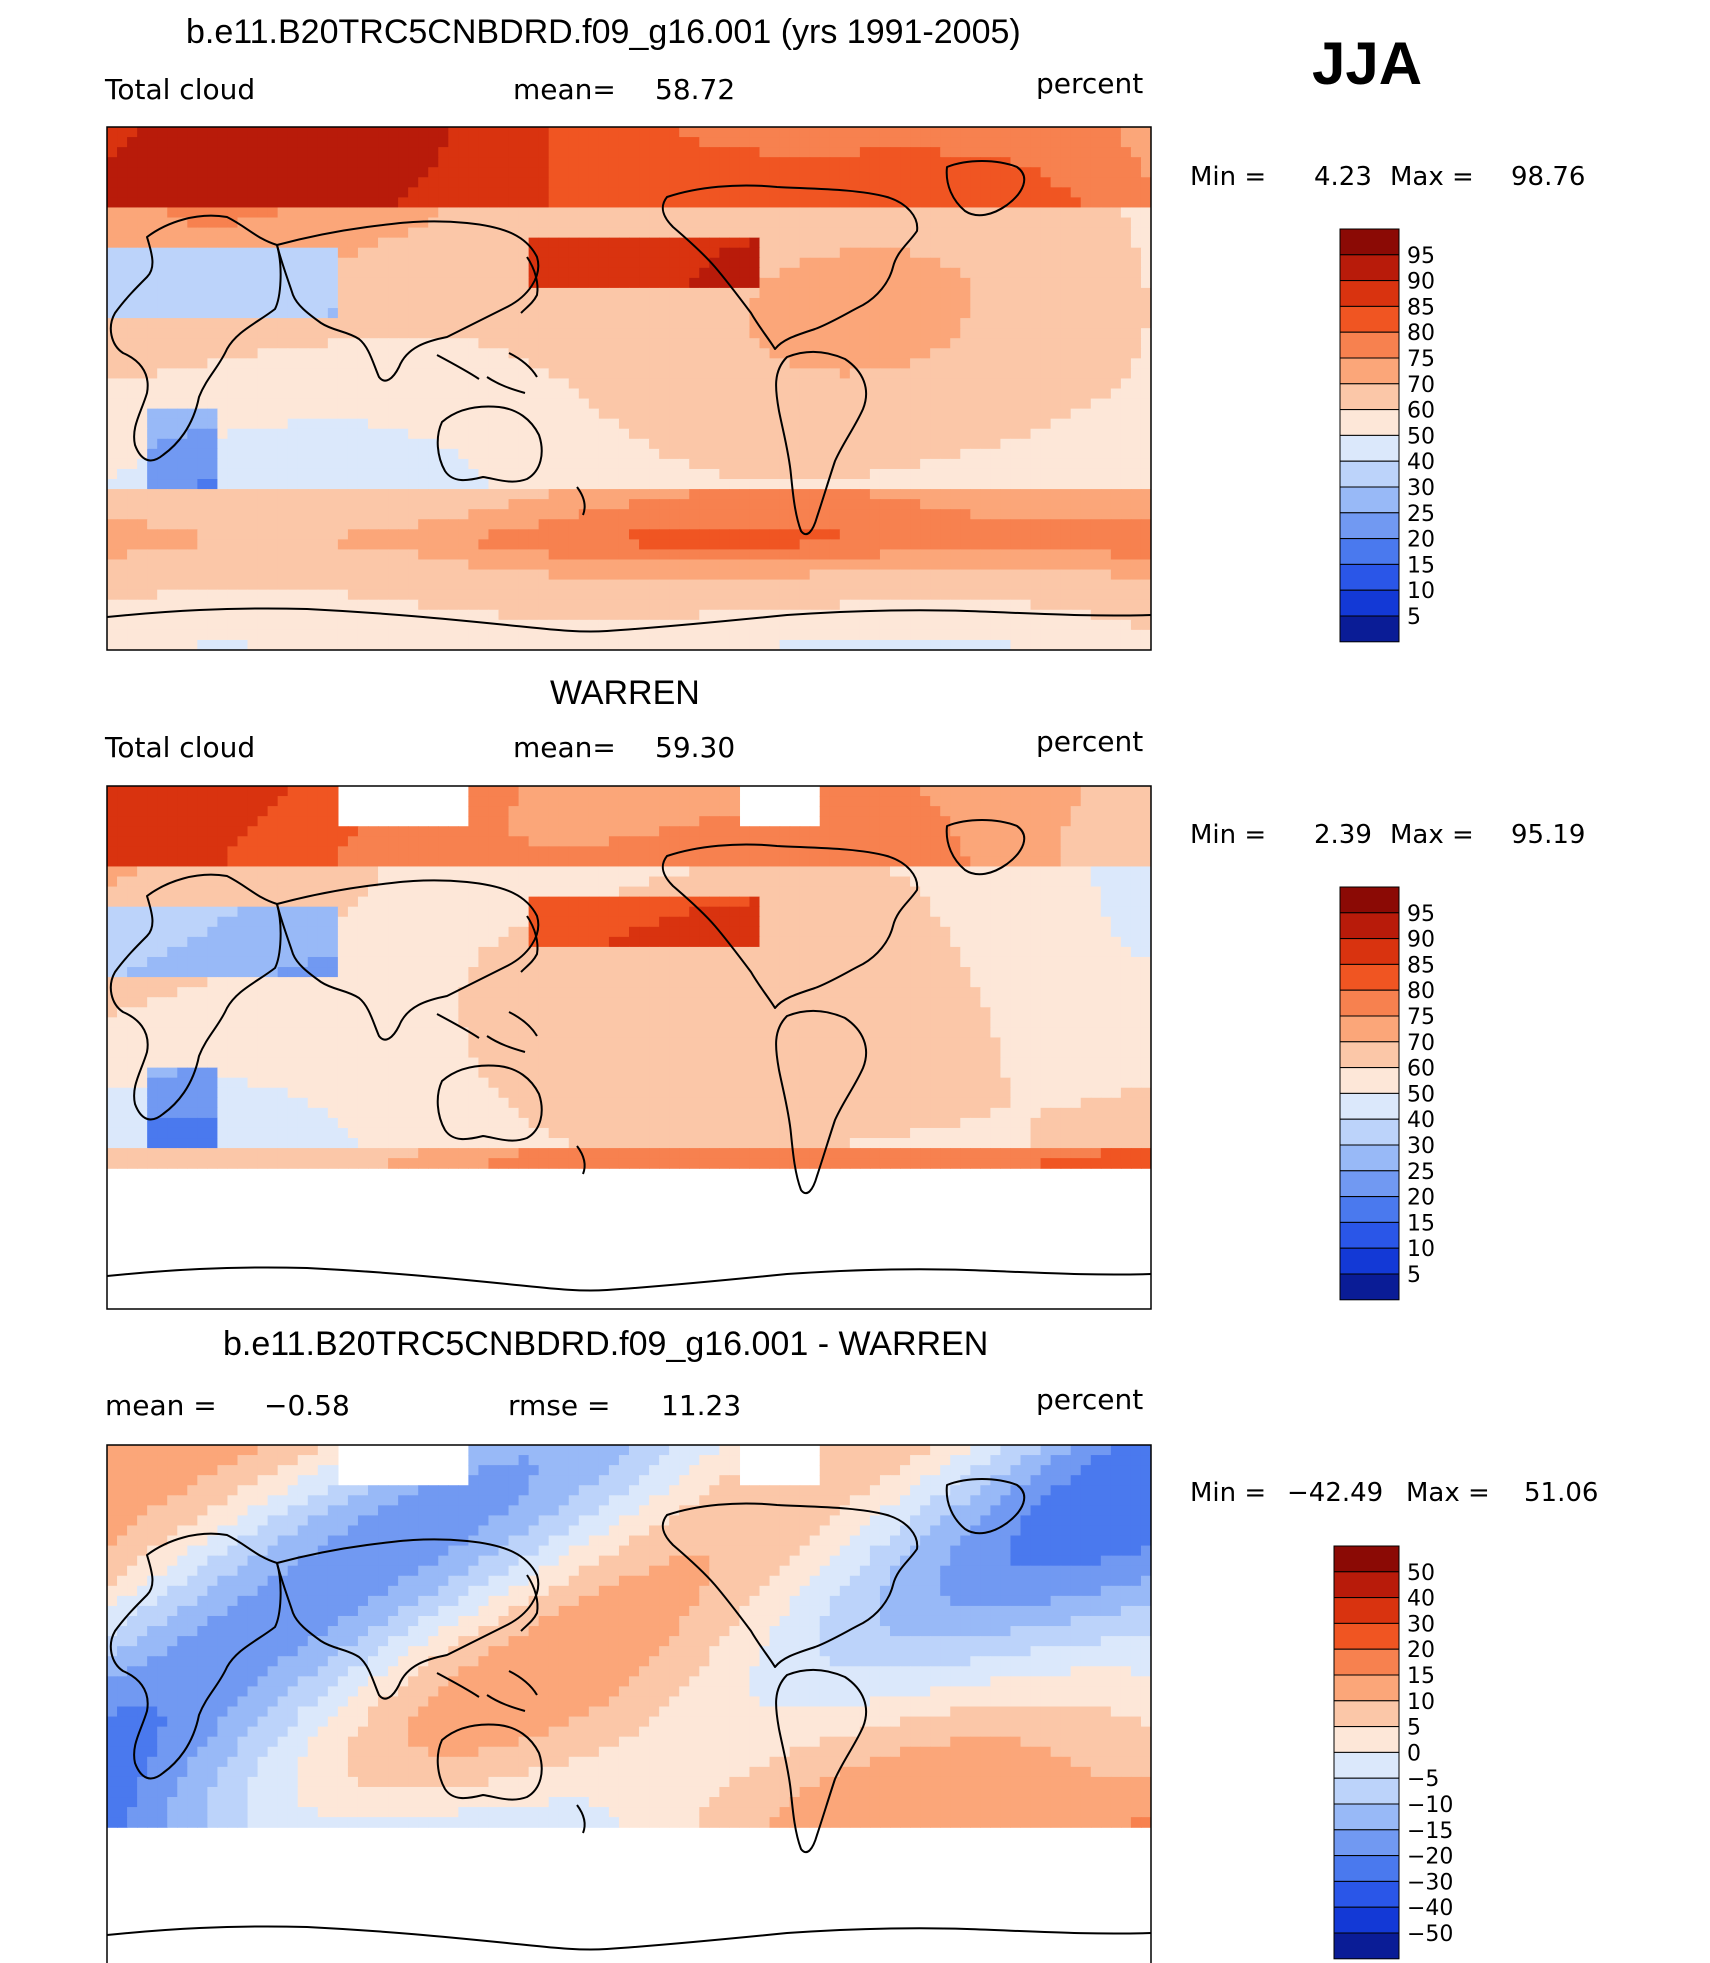  What do you see at coordinates (1548, 835) in the screenshot?
I see `panel-2-max-value: 95.19` at bounding box center [1548, 835].